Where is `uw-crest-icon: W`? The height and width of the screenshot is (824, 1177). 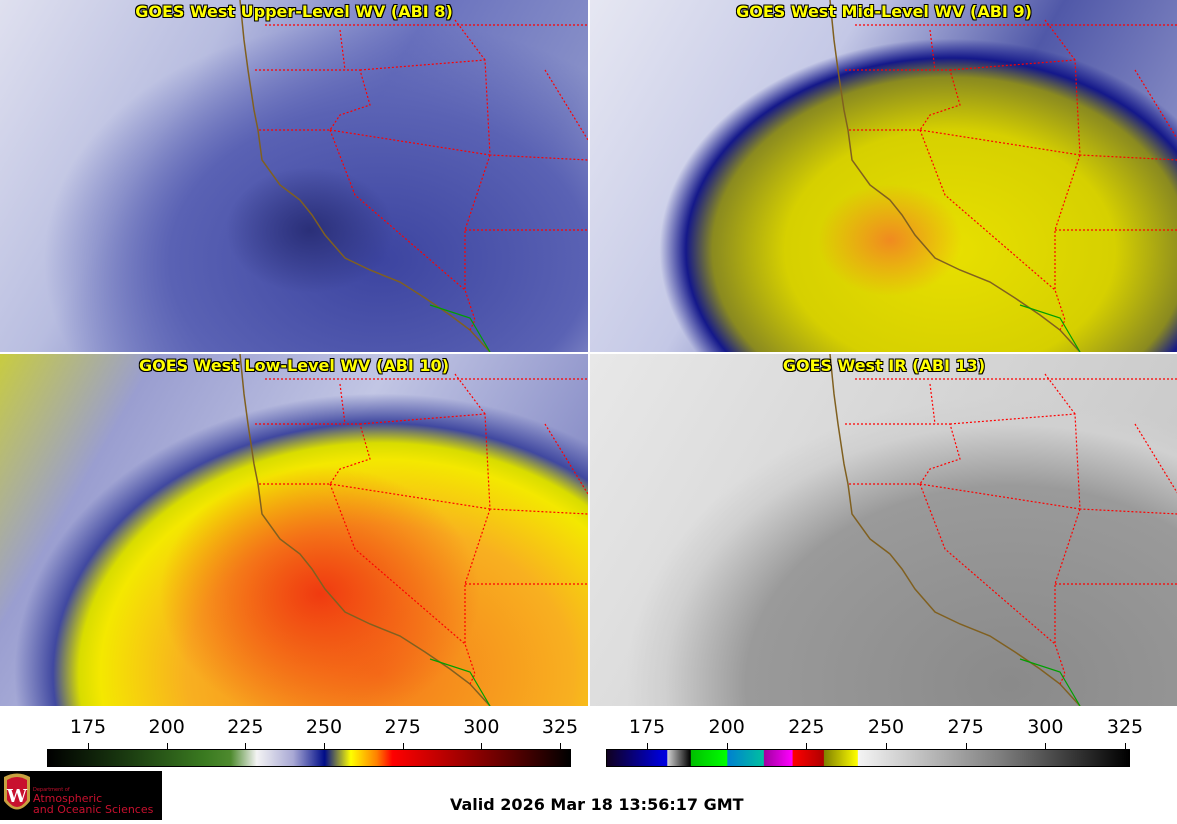
uw-crest-icon: W is located at coordinates (17, 791).